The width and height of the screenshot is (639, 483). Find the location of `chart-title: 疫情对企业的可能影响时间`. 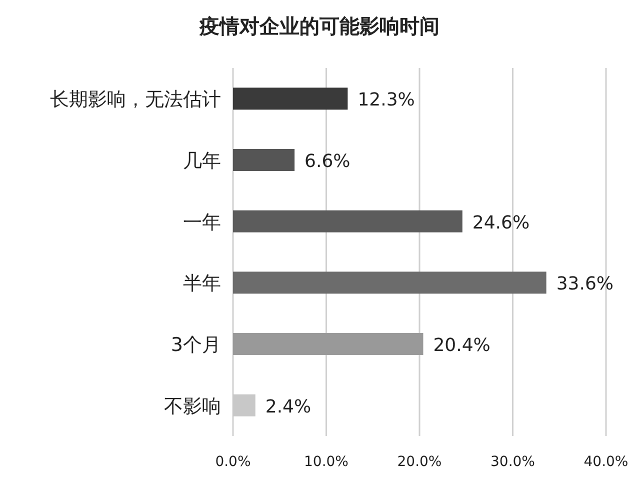

chart-title: 疫情对企业的可能影响时间 is located at coordinates (319, 26).